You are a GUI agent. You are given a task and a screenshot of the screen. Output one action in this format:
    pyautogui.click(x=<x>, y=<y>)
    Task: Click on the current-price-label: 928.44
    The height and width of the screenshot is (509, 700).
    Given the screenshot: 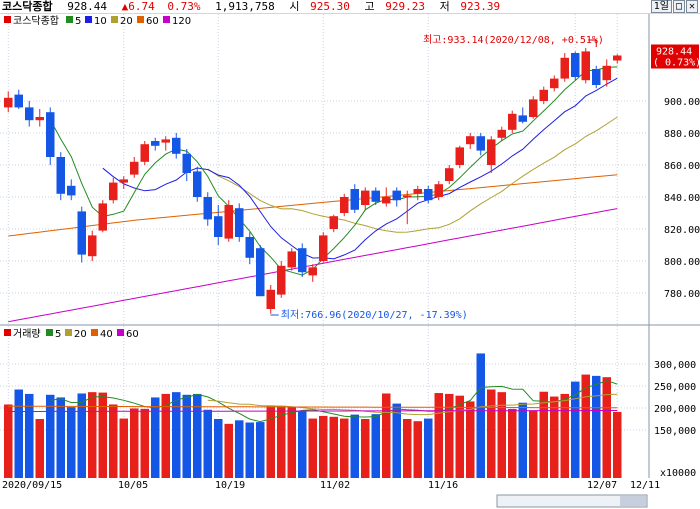 What is the action you would take?
    pyautogui.click(x=674, y=51)
    